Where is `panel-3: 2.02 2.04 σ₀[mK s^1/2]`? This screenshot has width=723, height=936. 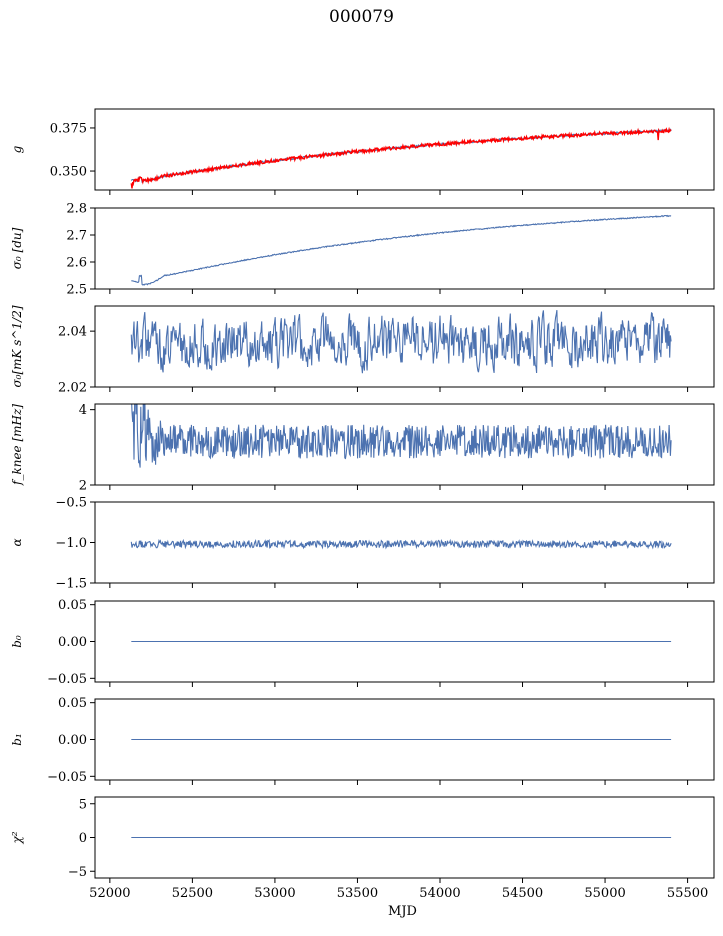
panel-3: 2.02 2.04 σ₀[mK s^1/2] is located at coordinates (362, 350).